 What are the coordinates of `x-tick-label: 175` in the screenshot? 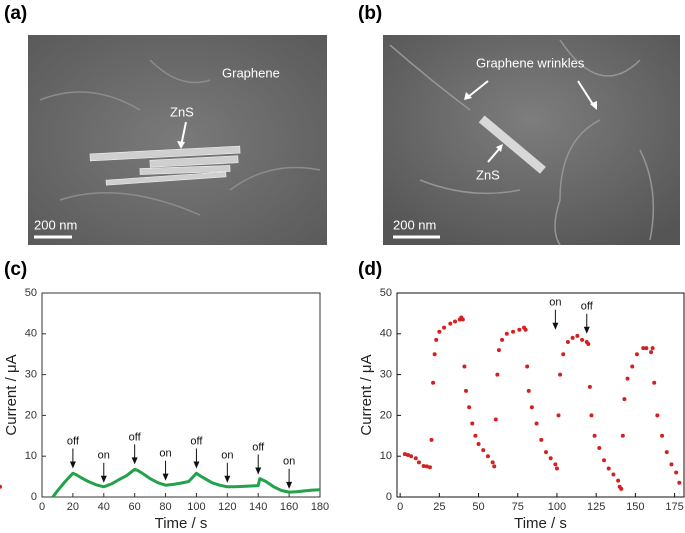 It's located at (674, 507).